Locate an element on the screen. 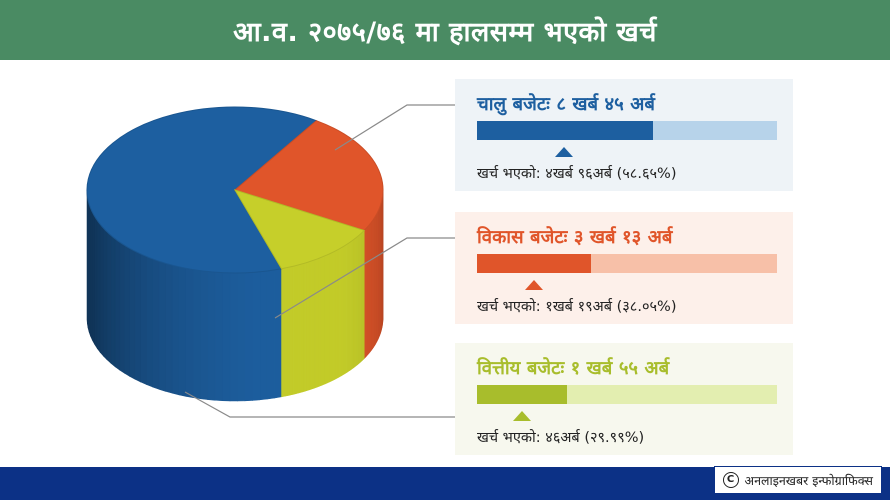 The height and width of the screenshot is (500, 890). title-banner: आ.व. २०७५/७६ मा हालसम्म भएको खर्च is located at coordinates (445, 30).